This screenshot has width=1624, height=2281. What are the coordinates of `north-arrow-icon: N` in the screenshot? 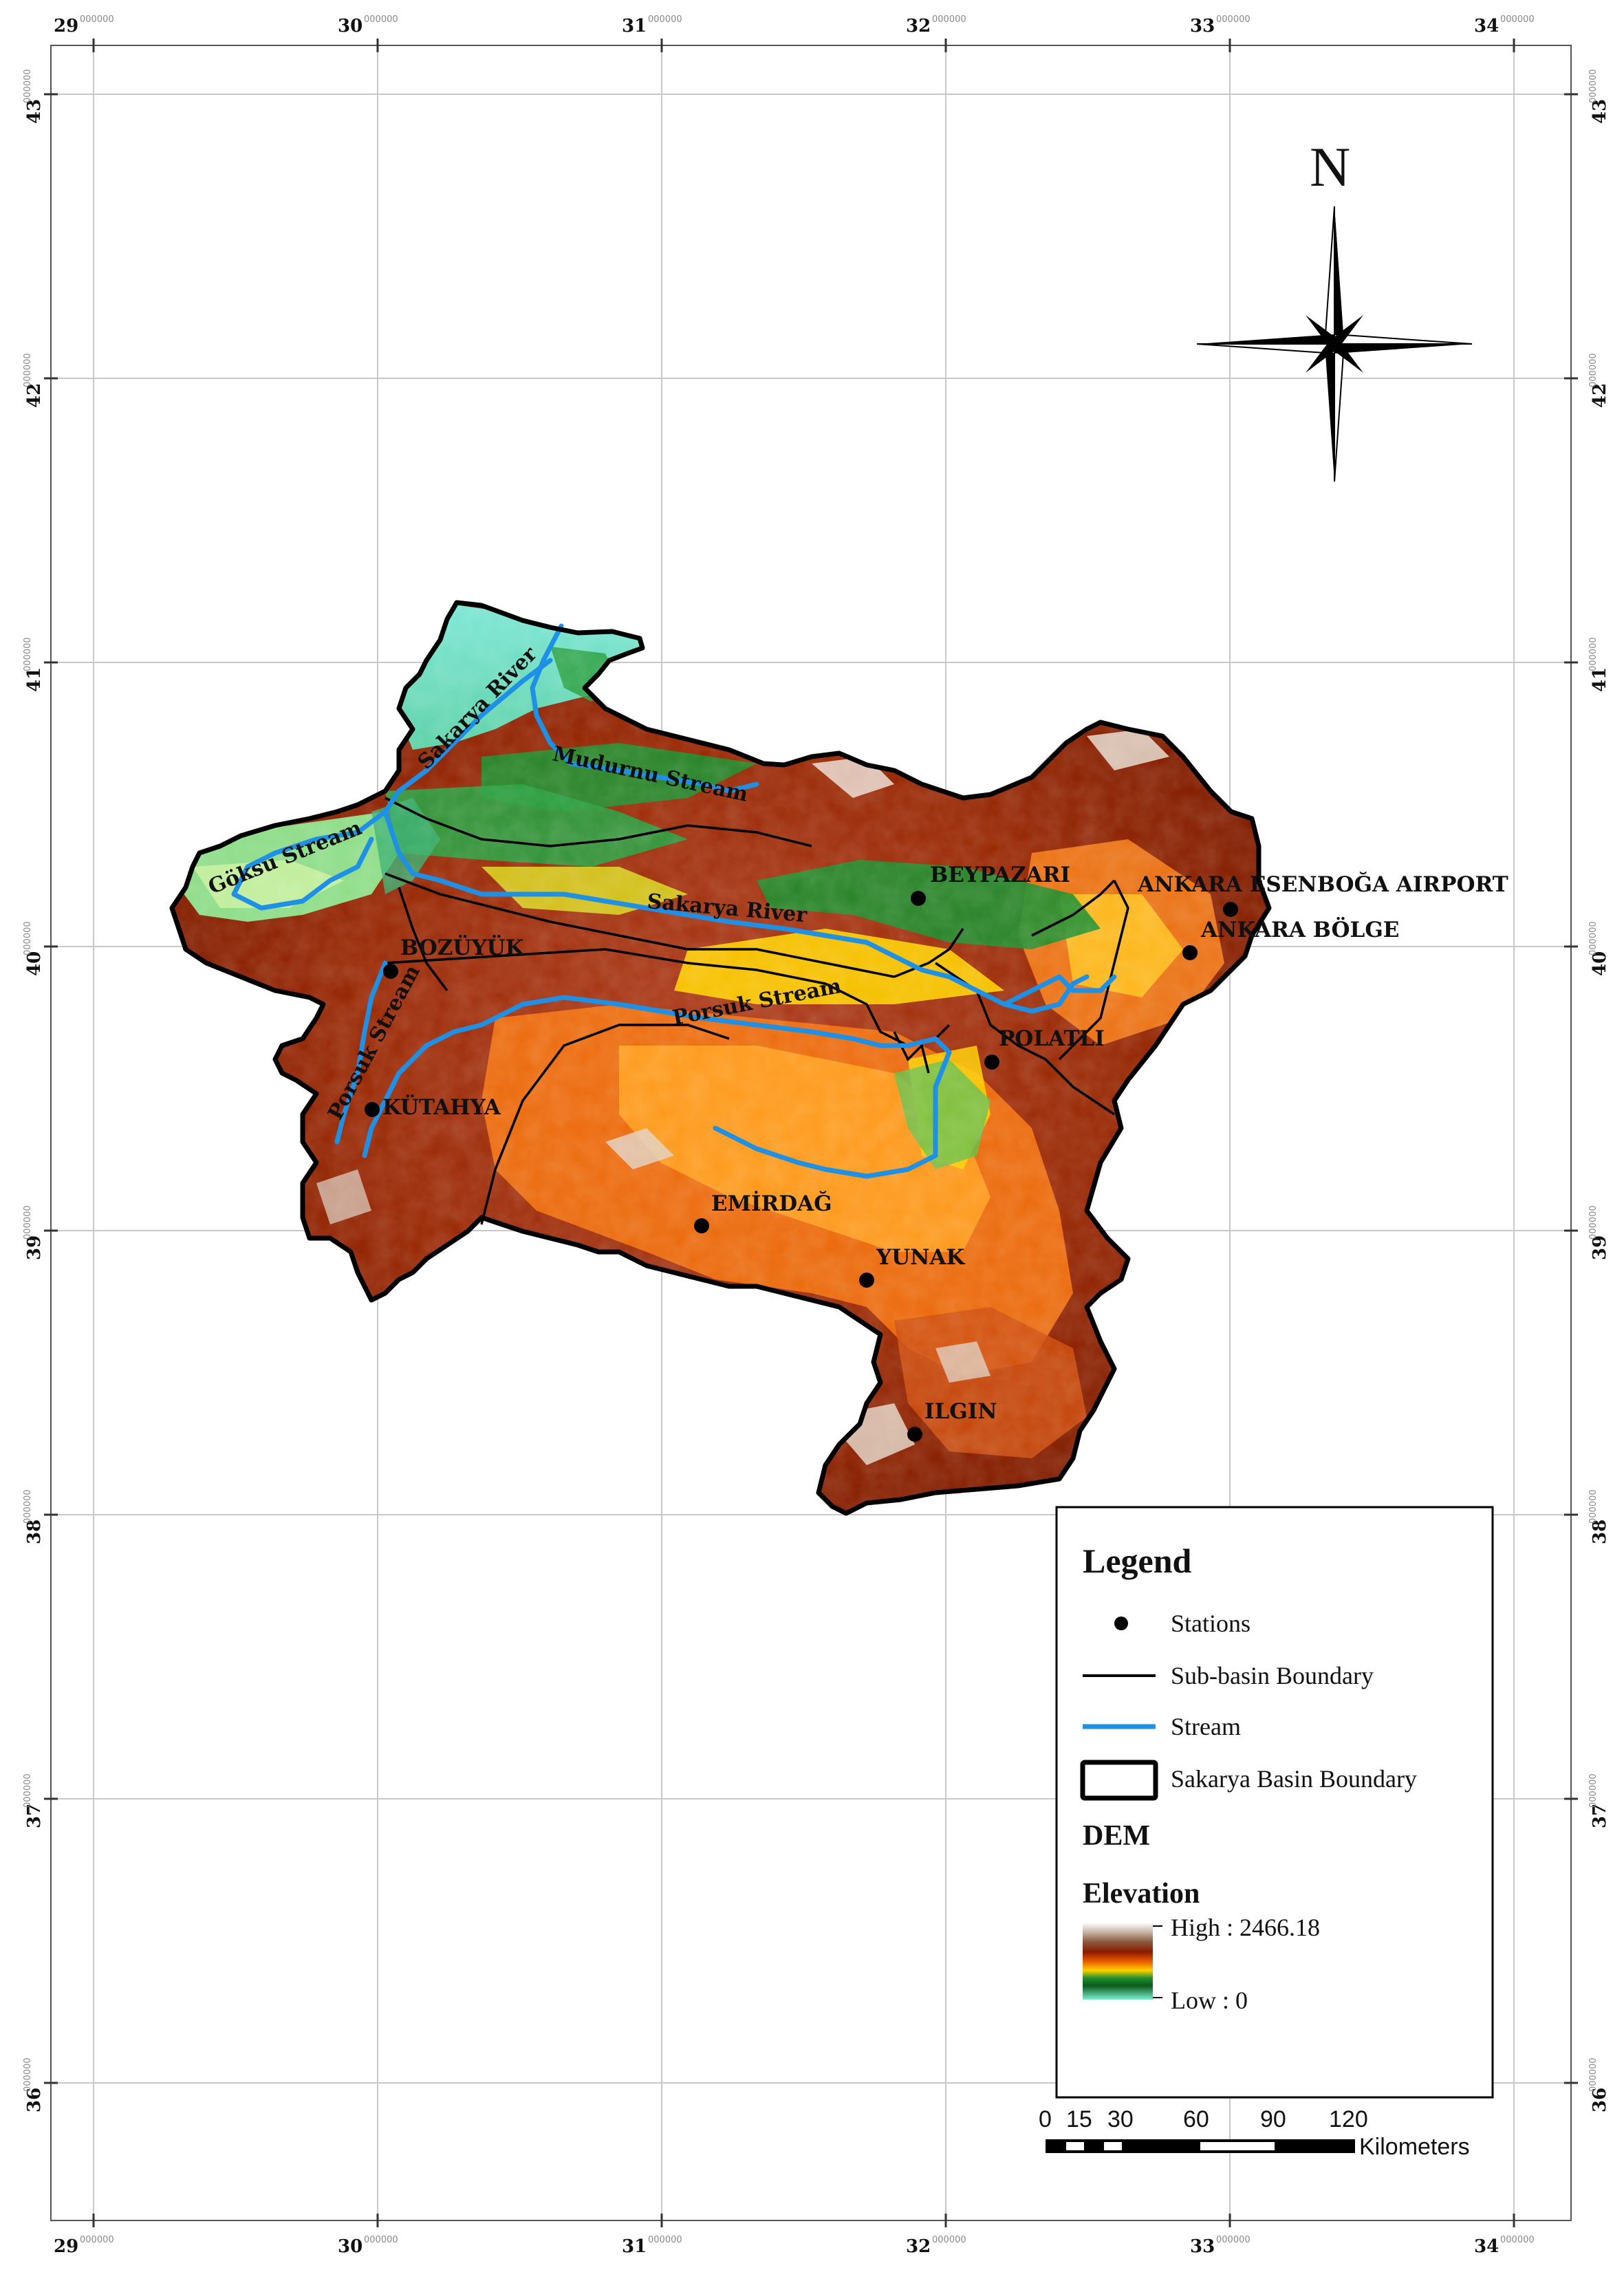 It's located at (1334, 309).